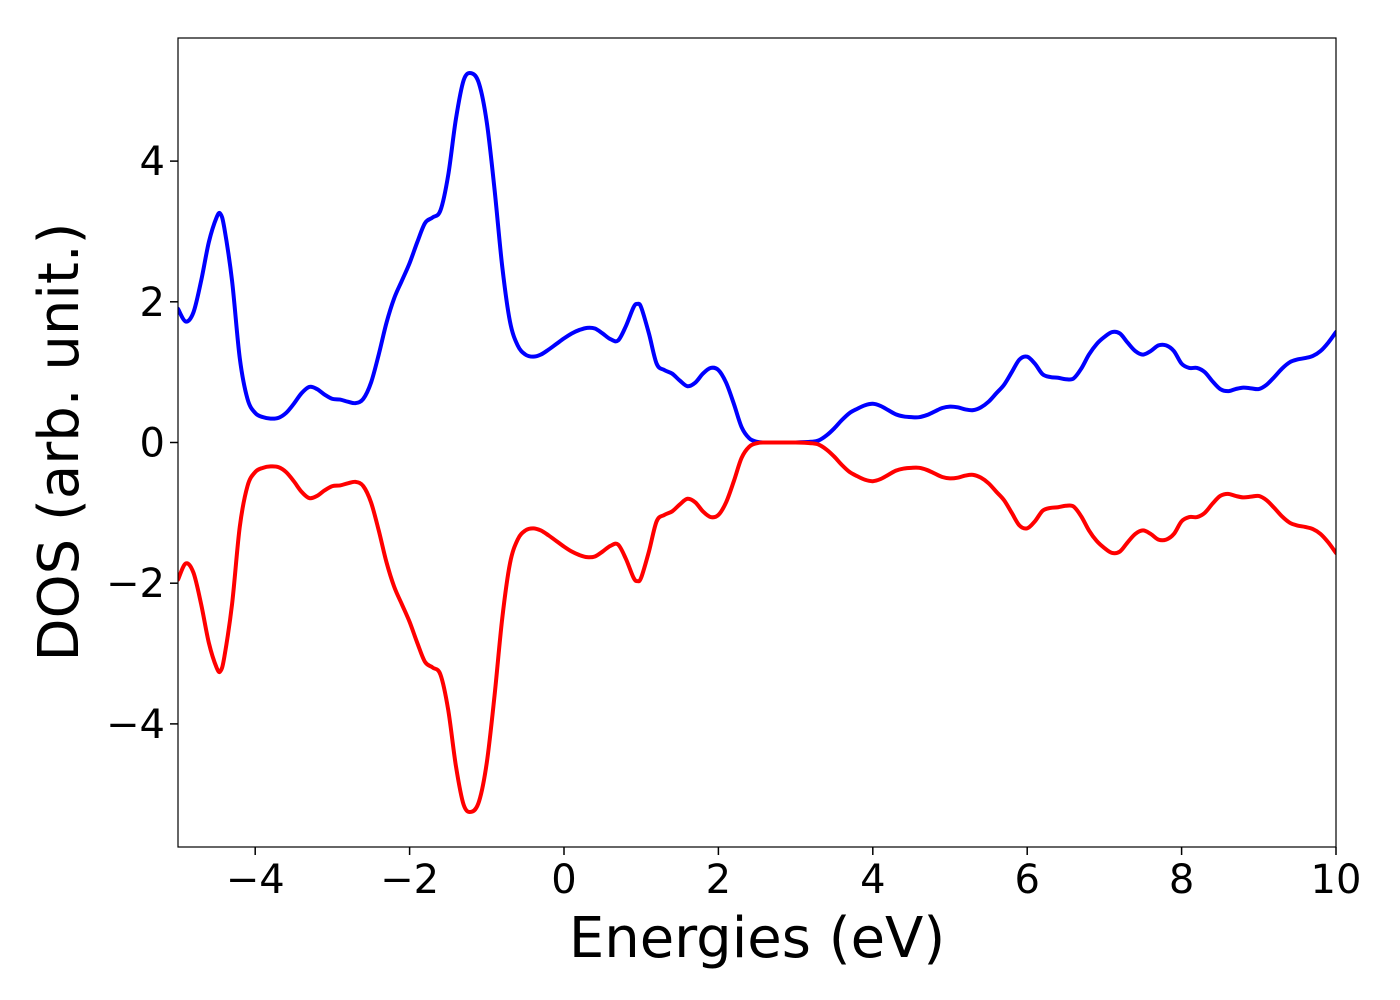 Image resolution: width=1400 pixels, height=1000 pixels. What do you see at coordinates (152, 444) in the screenshot?
I see `y-tick-label: 0` at bounding box center [152, 444].